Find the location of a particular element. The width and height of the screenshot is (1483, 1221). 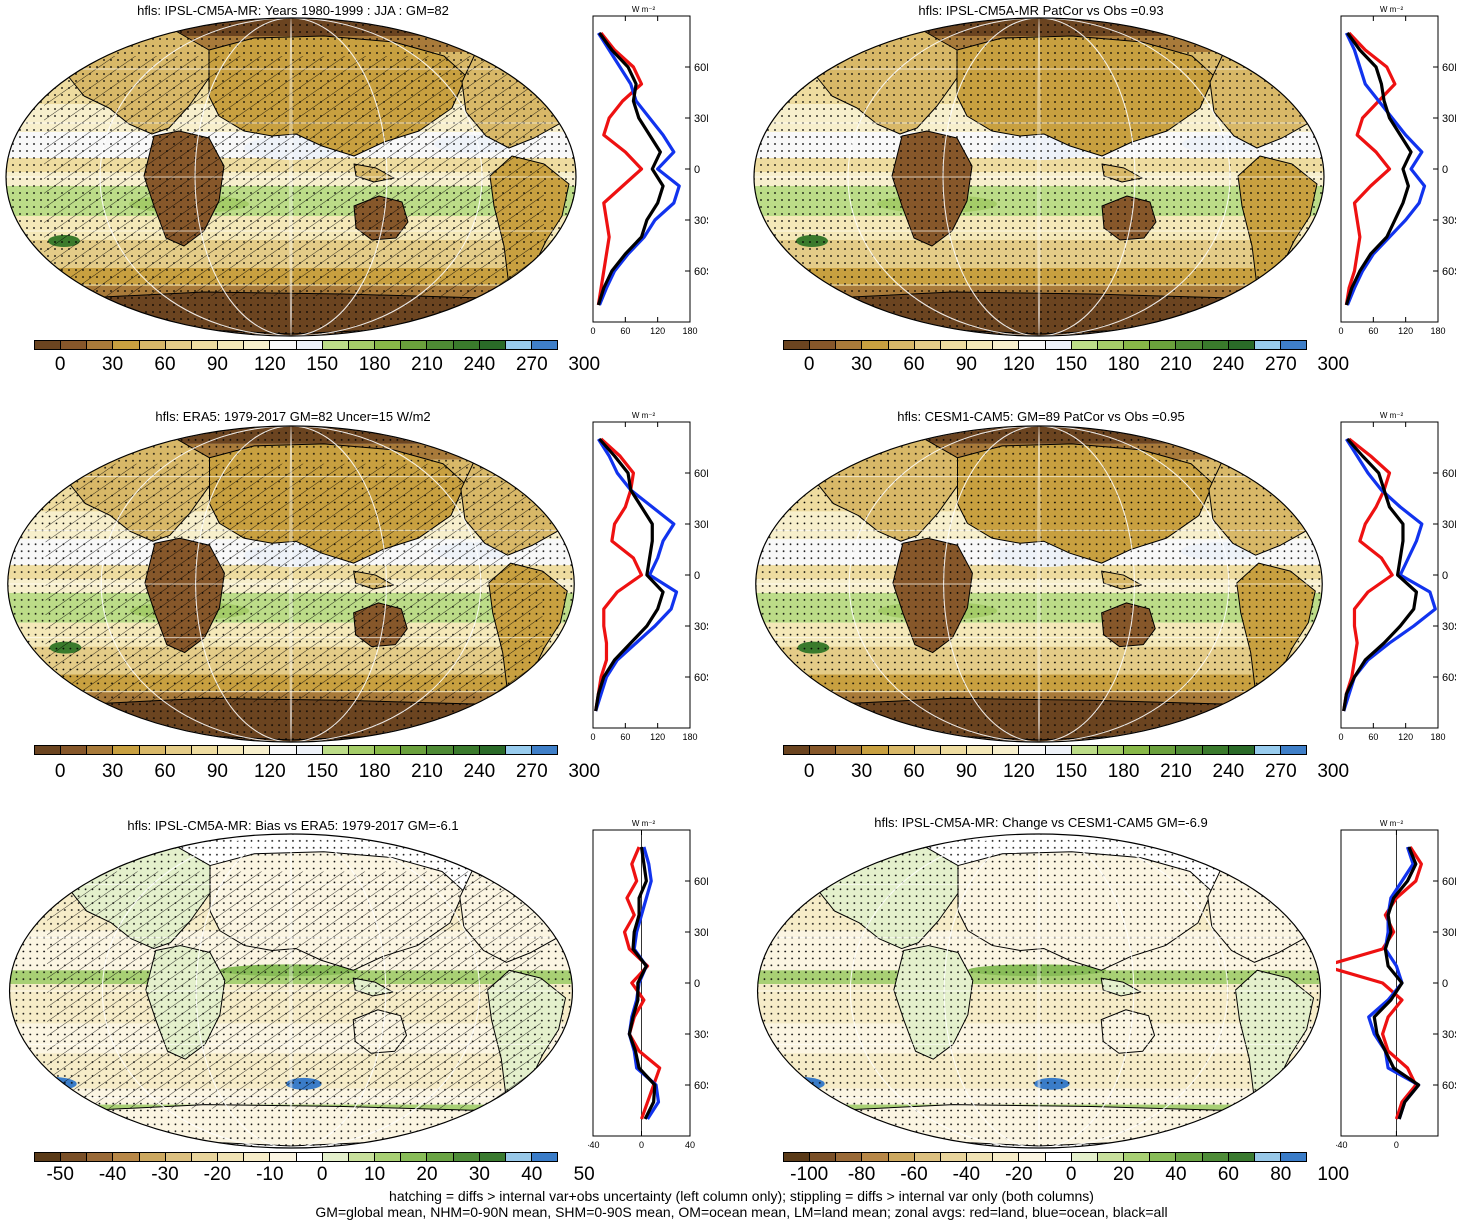

colorbar-tick-label: 90 is located at coordinates (966, 771).